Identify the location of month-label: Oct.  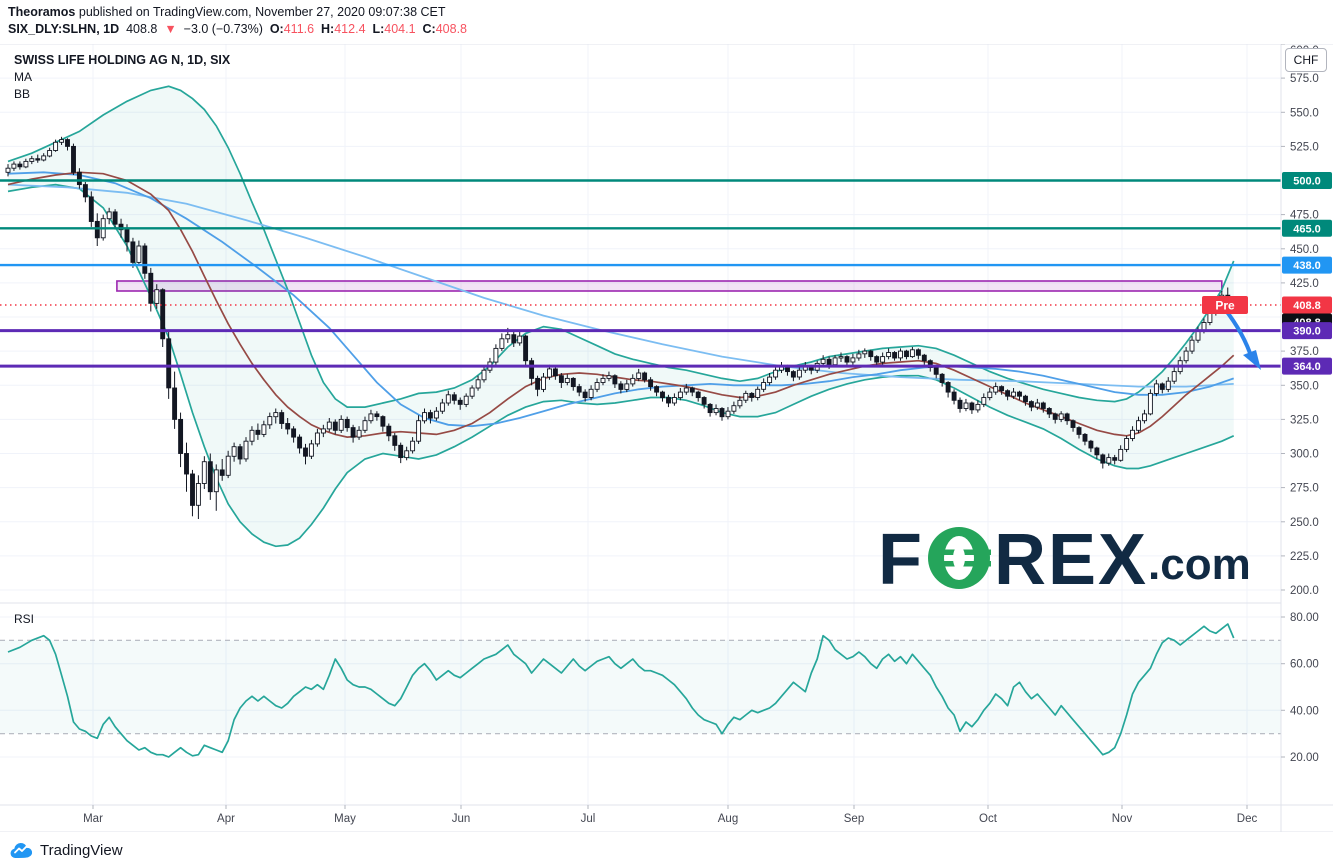
(988, 819).